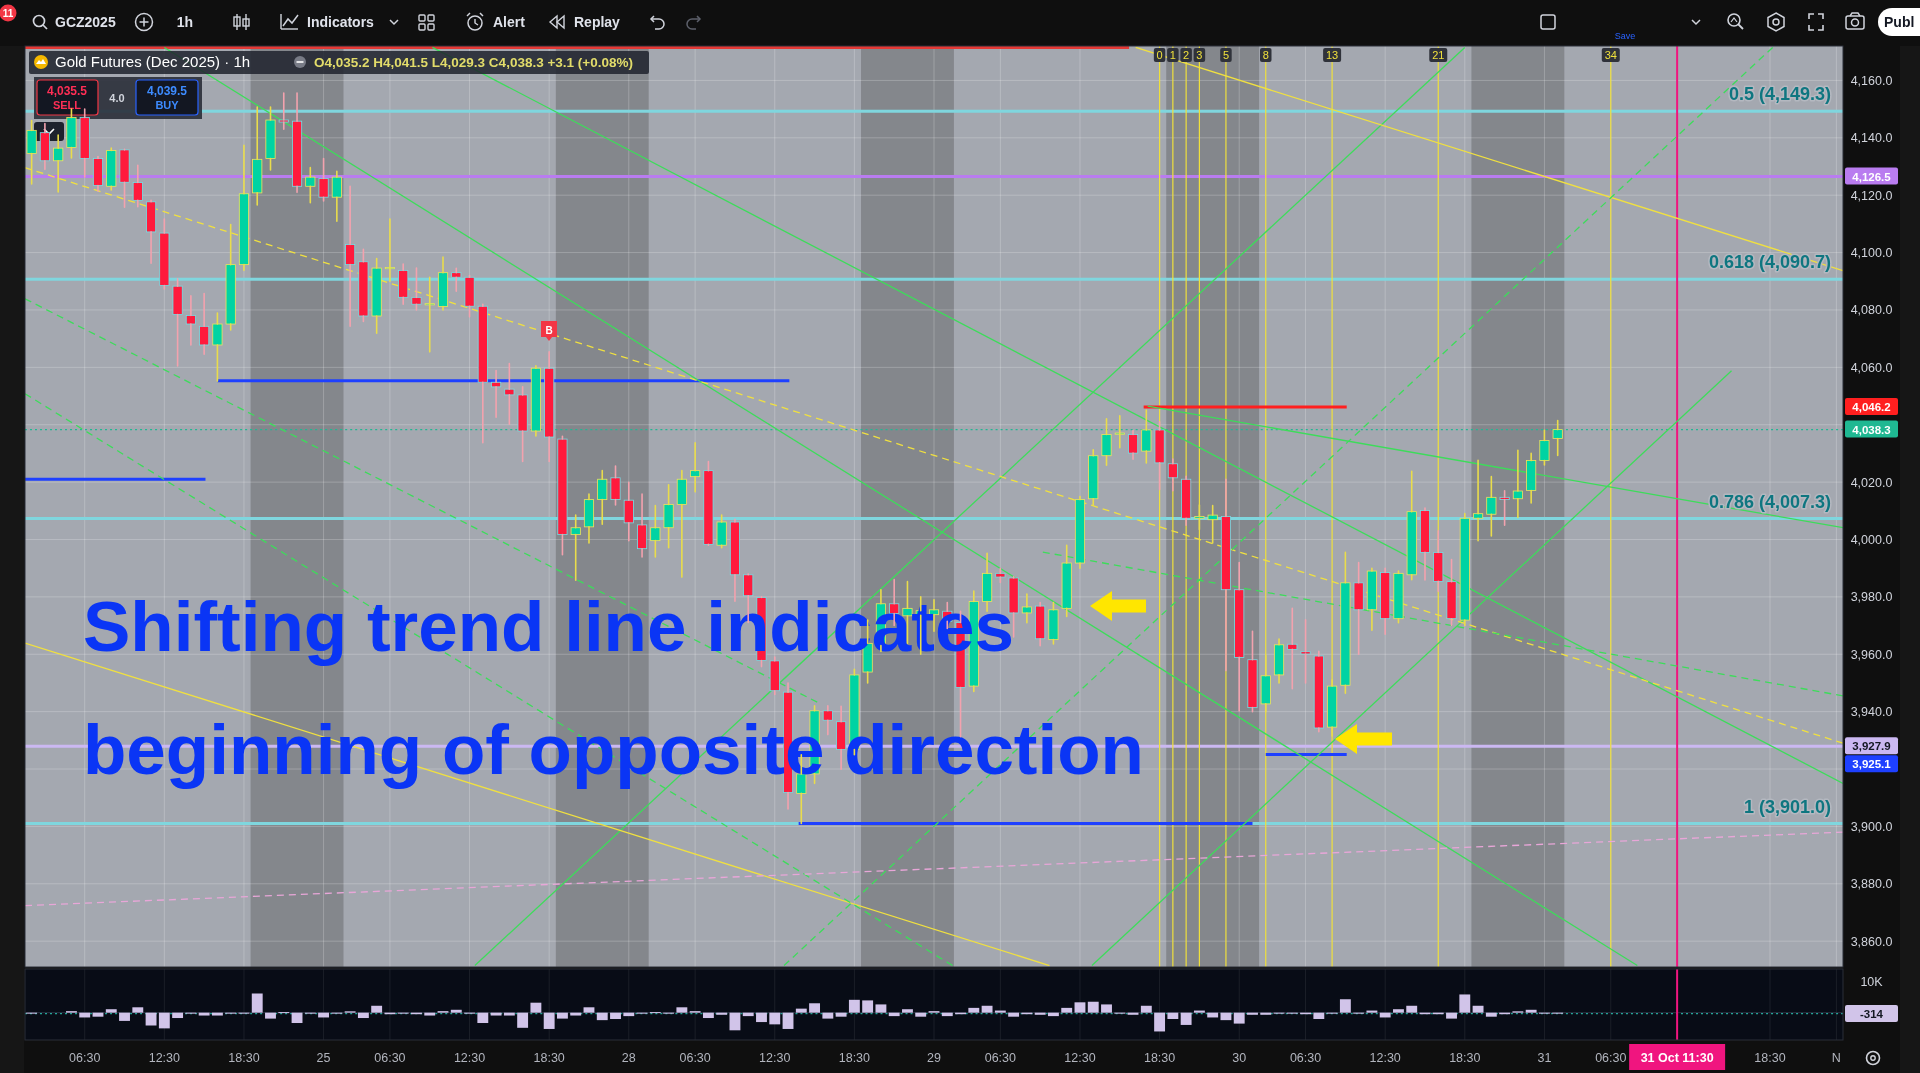 The image size is (1920, 1073). I want to click on annotation: 0.786 (4,007.3), so click(1769, 501).